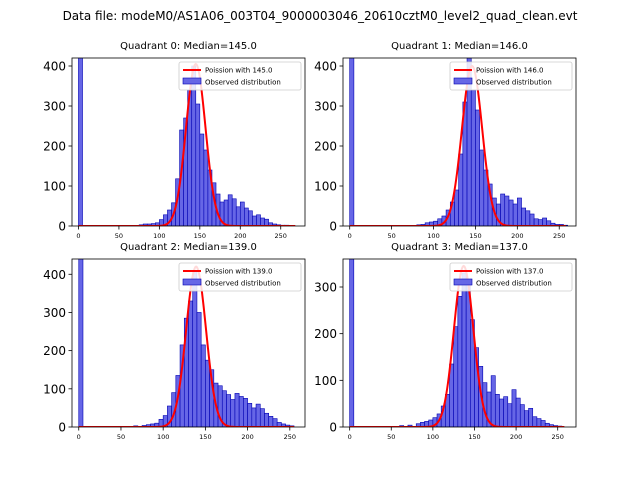 Image resolution: width=640 pixels, height=480 pixels. Describe the element at coordinates (188, 46) in the screenshot. I see `subplot-title: Quadrant 0: Median=145.0` at that location.